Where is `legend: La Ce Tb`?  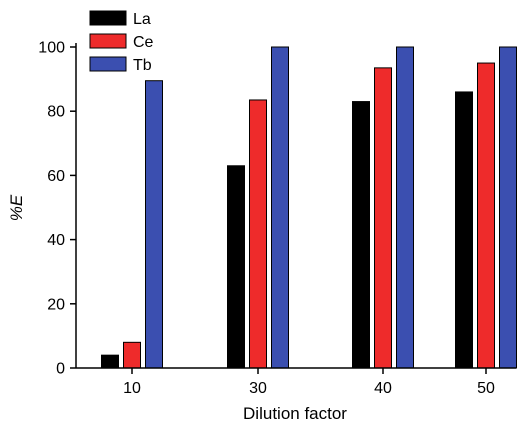
legend: La Ce Tb is located at coordinates (121, 42).